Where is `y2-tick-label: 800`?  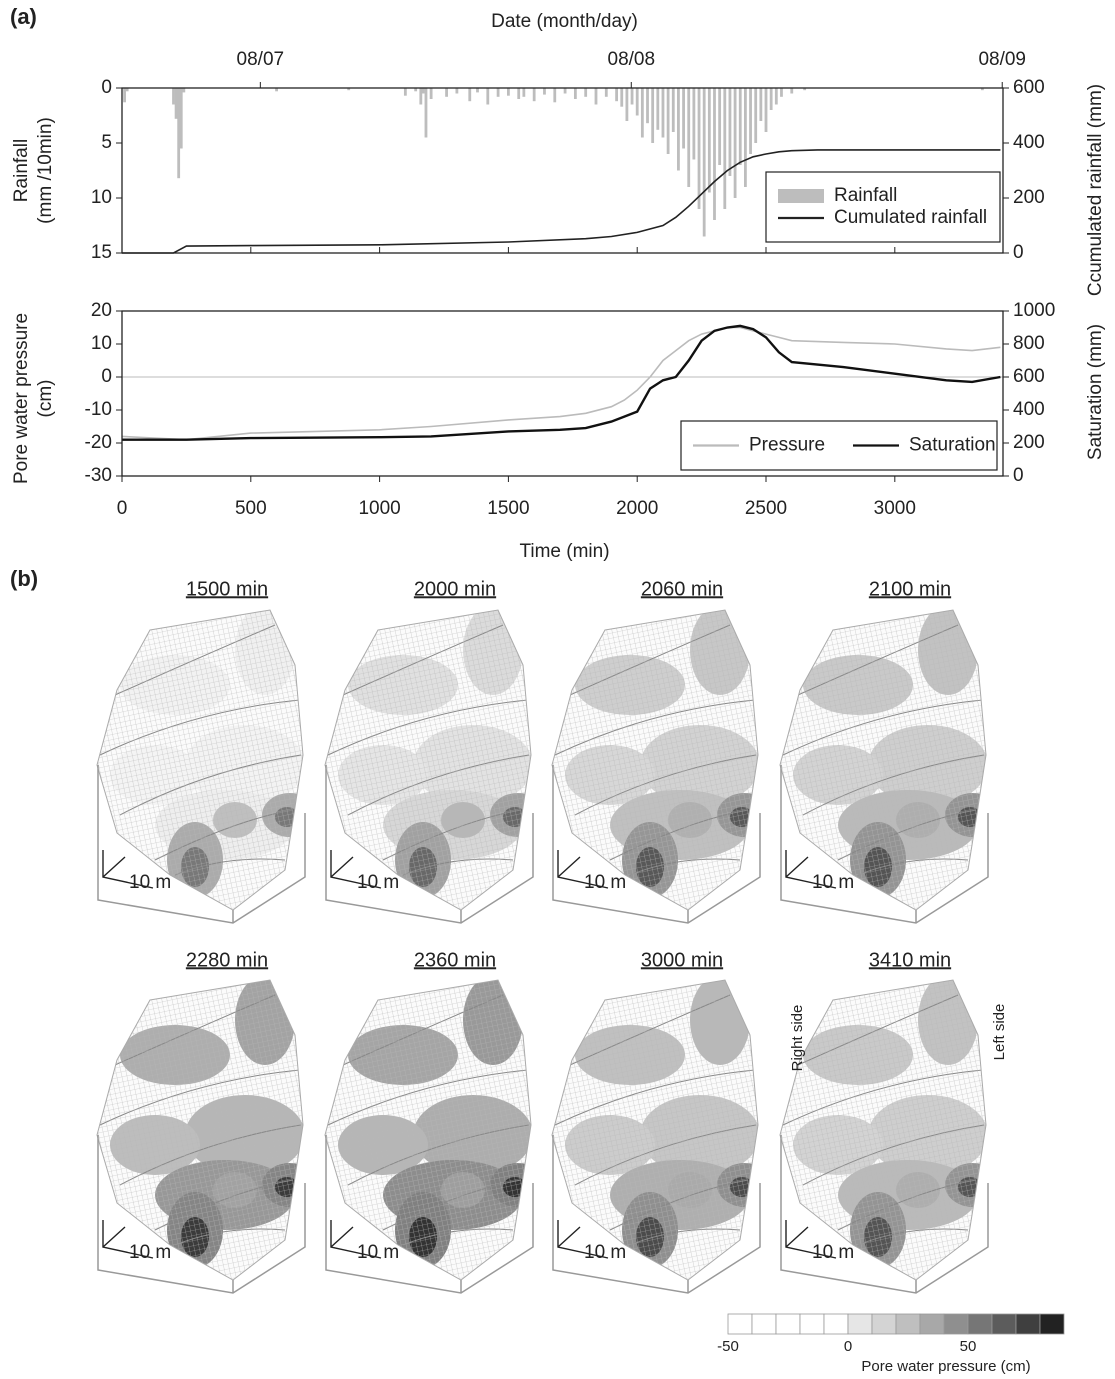 y2-tick-label: 800 is located at coordinates (1029, 343).